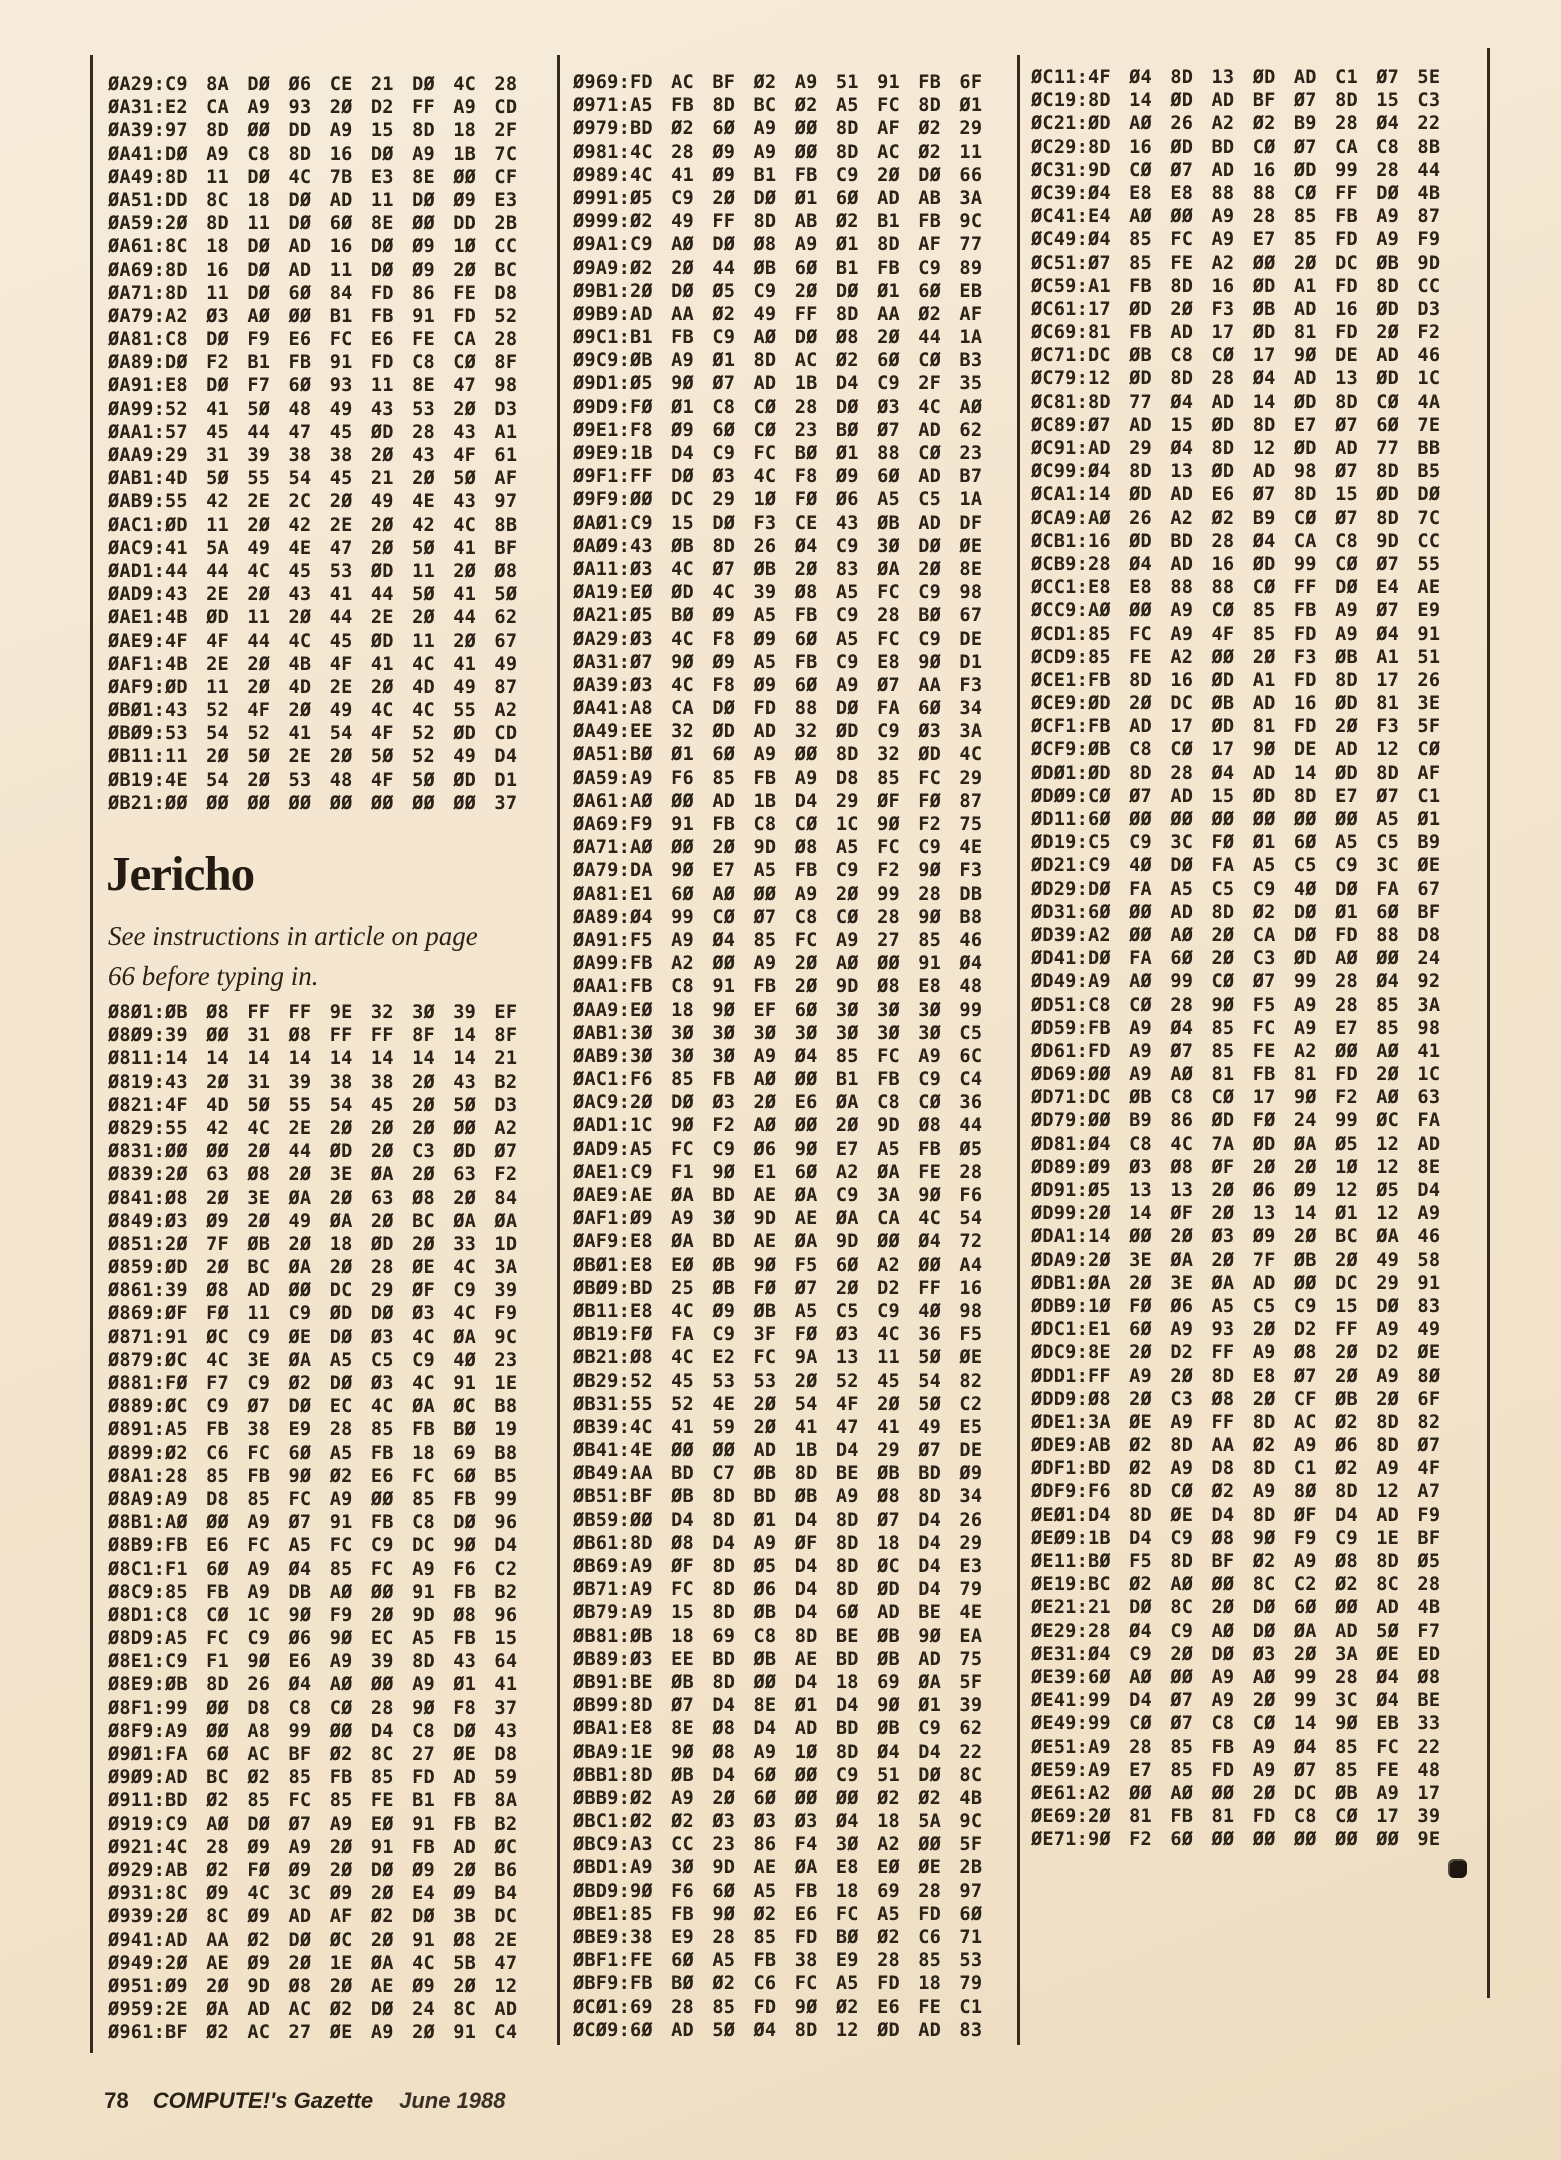 The height and width of the screenshot is (2160, 1561). I want to click on code-line: ØA61:AØ ØØ AD 1B D4 29 ØF FØ 87, so click(778, 801).